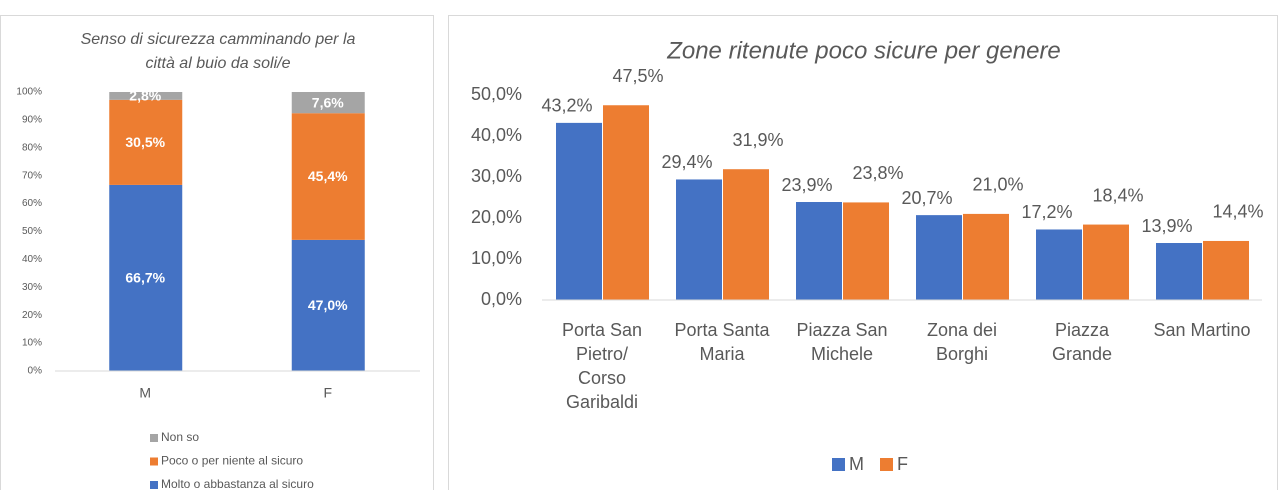 This screenshot has height=490, width=1279. What do you see at coordinates (496, 217) in the screenshot?
I see `y-tick-label: 20,0%` at bounding box center [496, 217].